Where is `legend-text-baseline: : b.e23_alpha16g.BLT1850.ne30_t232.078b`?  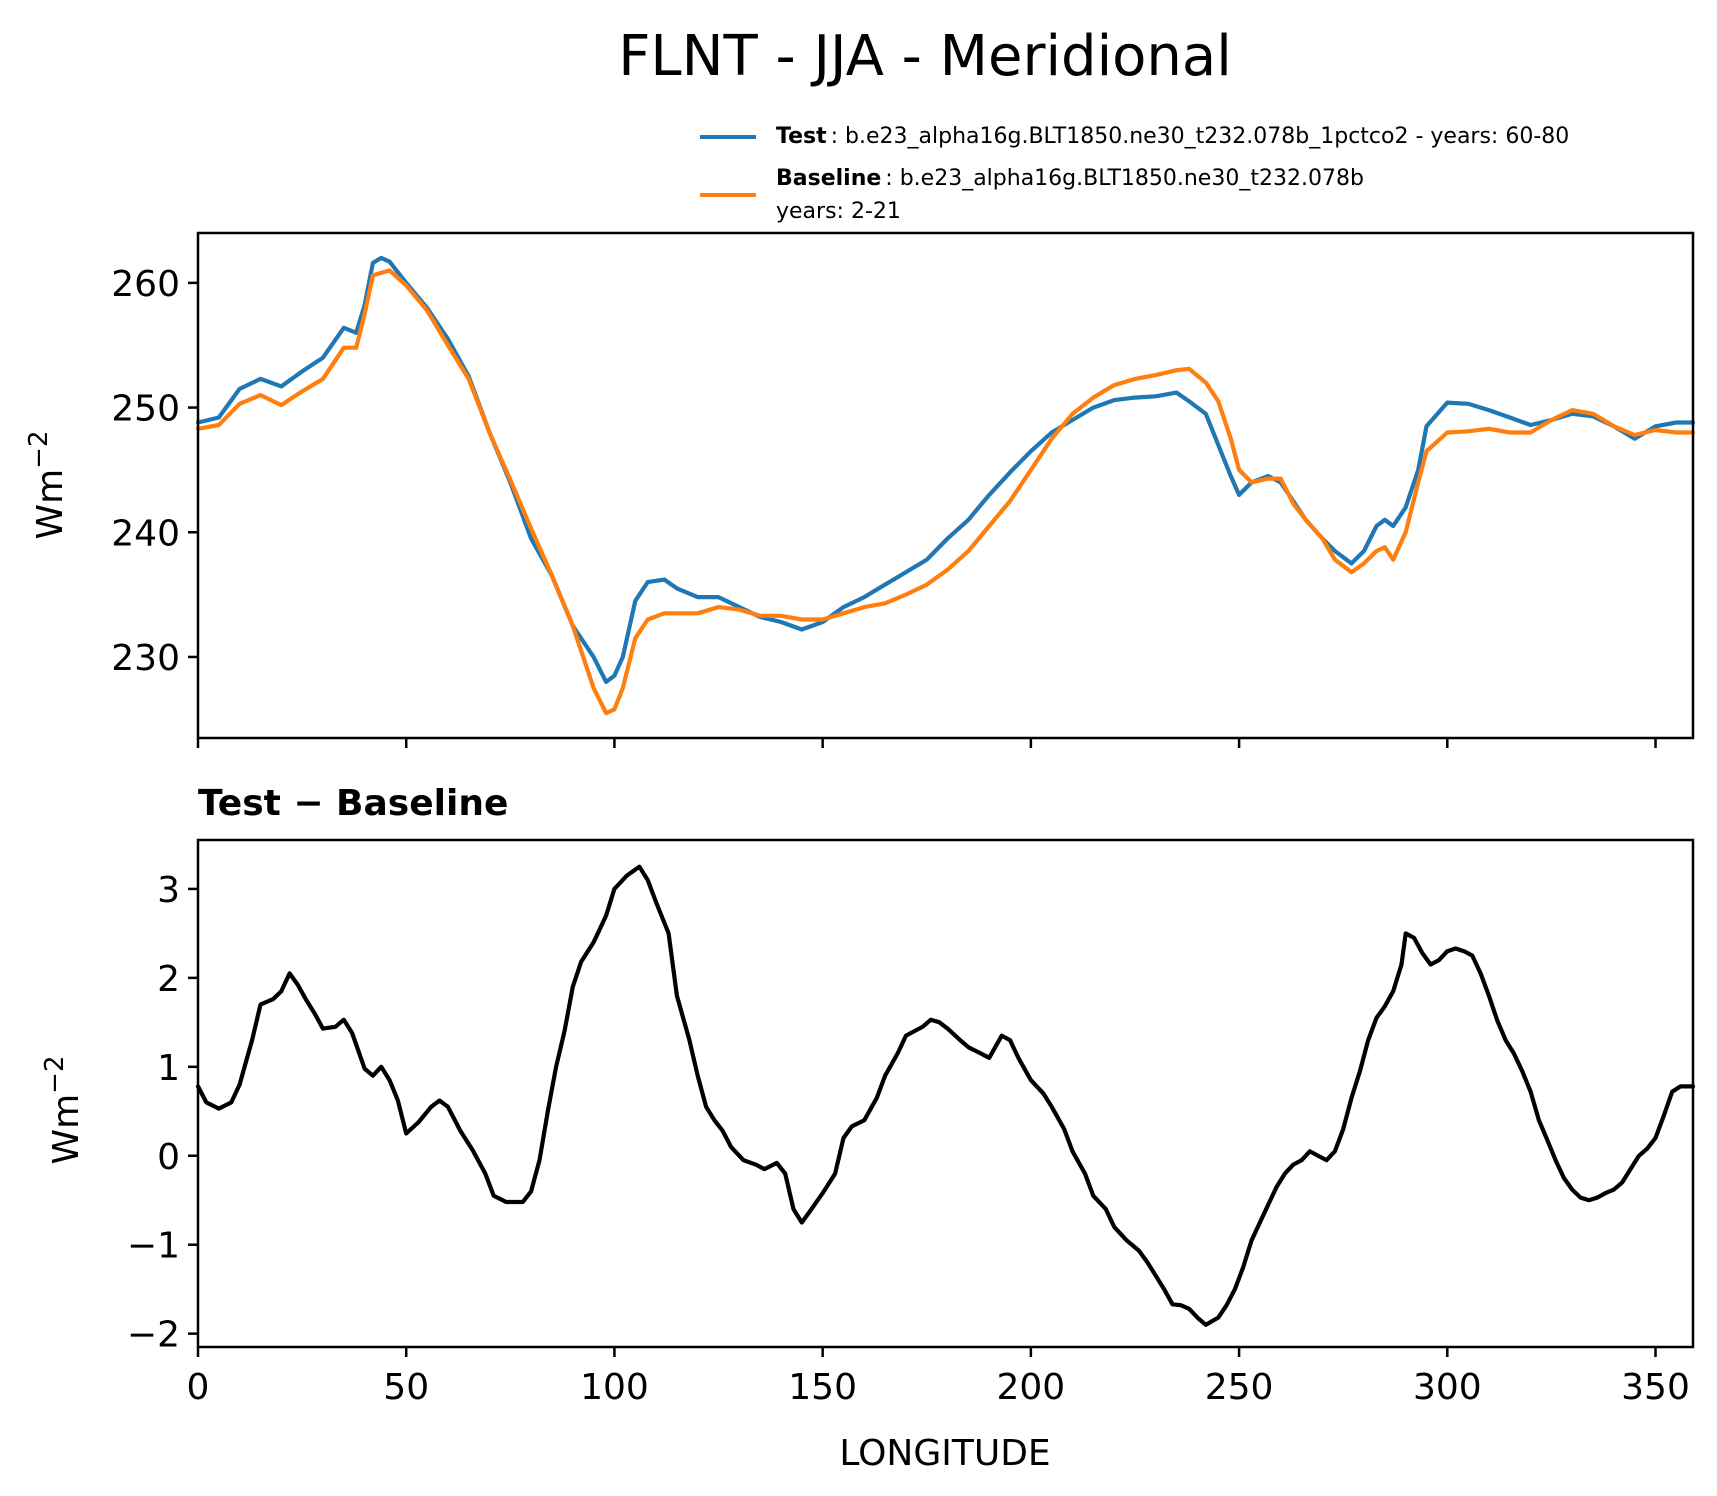 legend-text-baseline: : b.e23_alpha16g.BLT1850.ne30_t232.078b is located at coordinates (1124, 178).